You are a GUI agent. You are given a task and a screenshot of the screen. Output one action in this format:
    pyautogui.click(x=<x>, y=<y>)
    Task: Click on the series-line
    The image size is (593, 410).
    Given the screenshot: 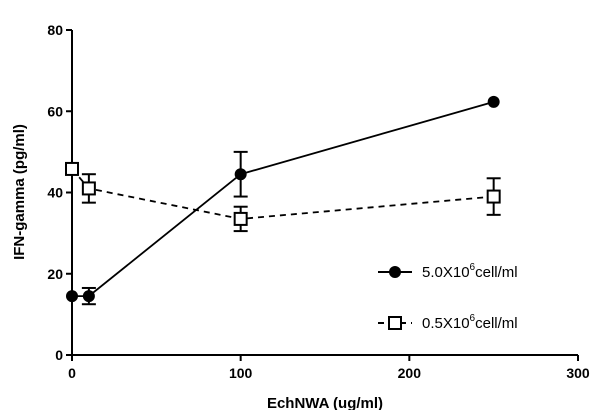 What is the action you would take?
    pyautogui.click(x=282, y=194)
    